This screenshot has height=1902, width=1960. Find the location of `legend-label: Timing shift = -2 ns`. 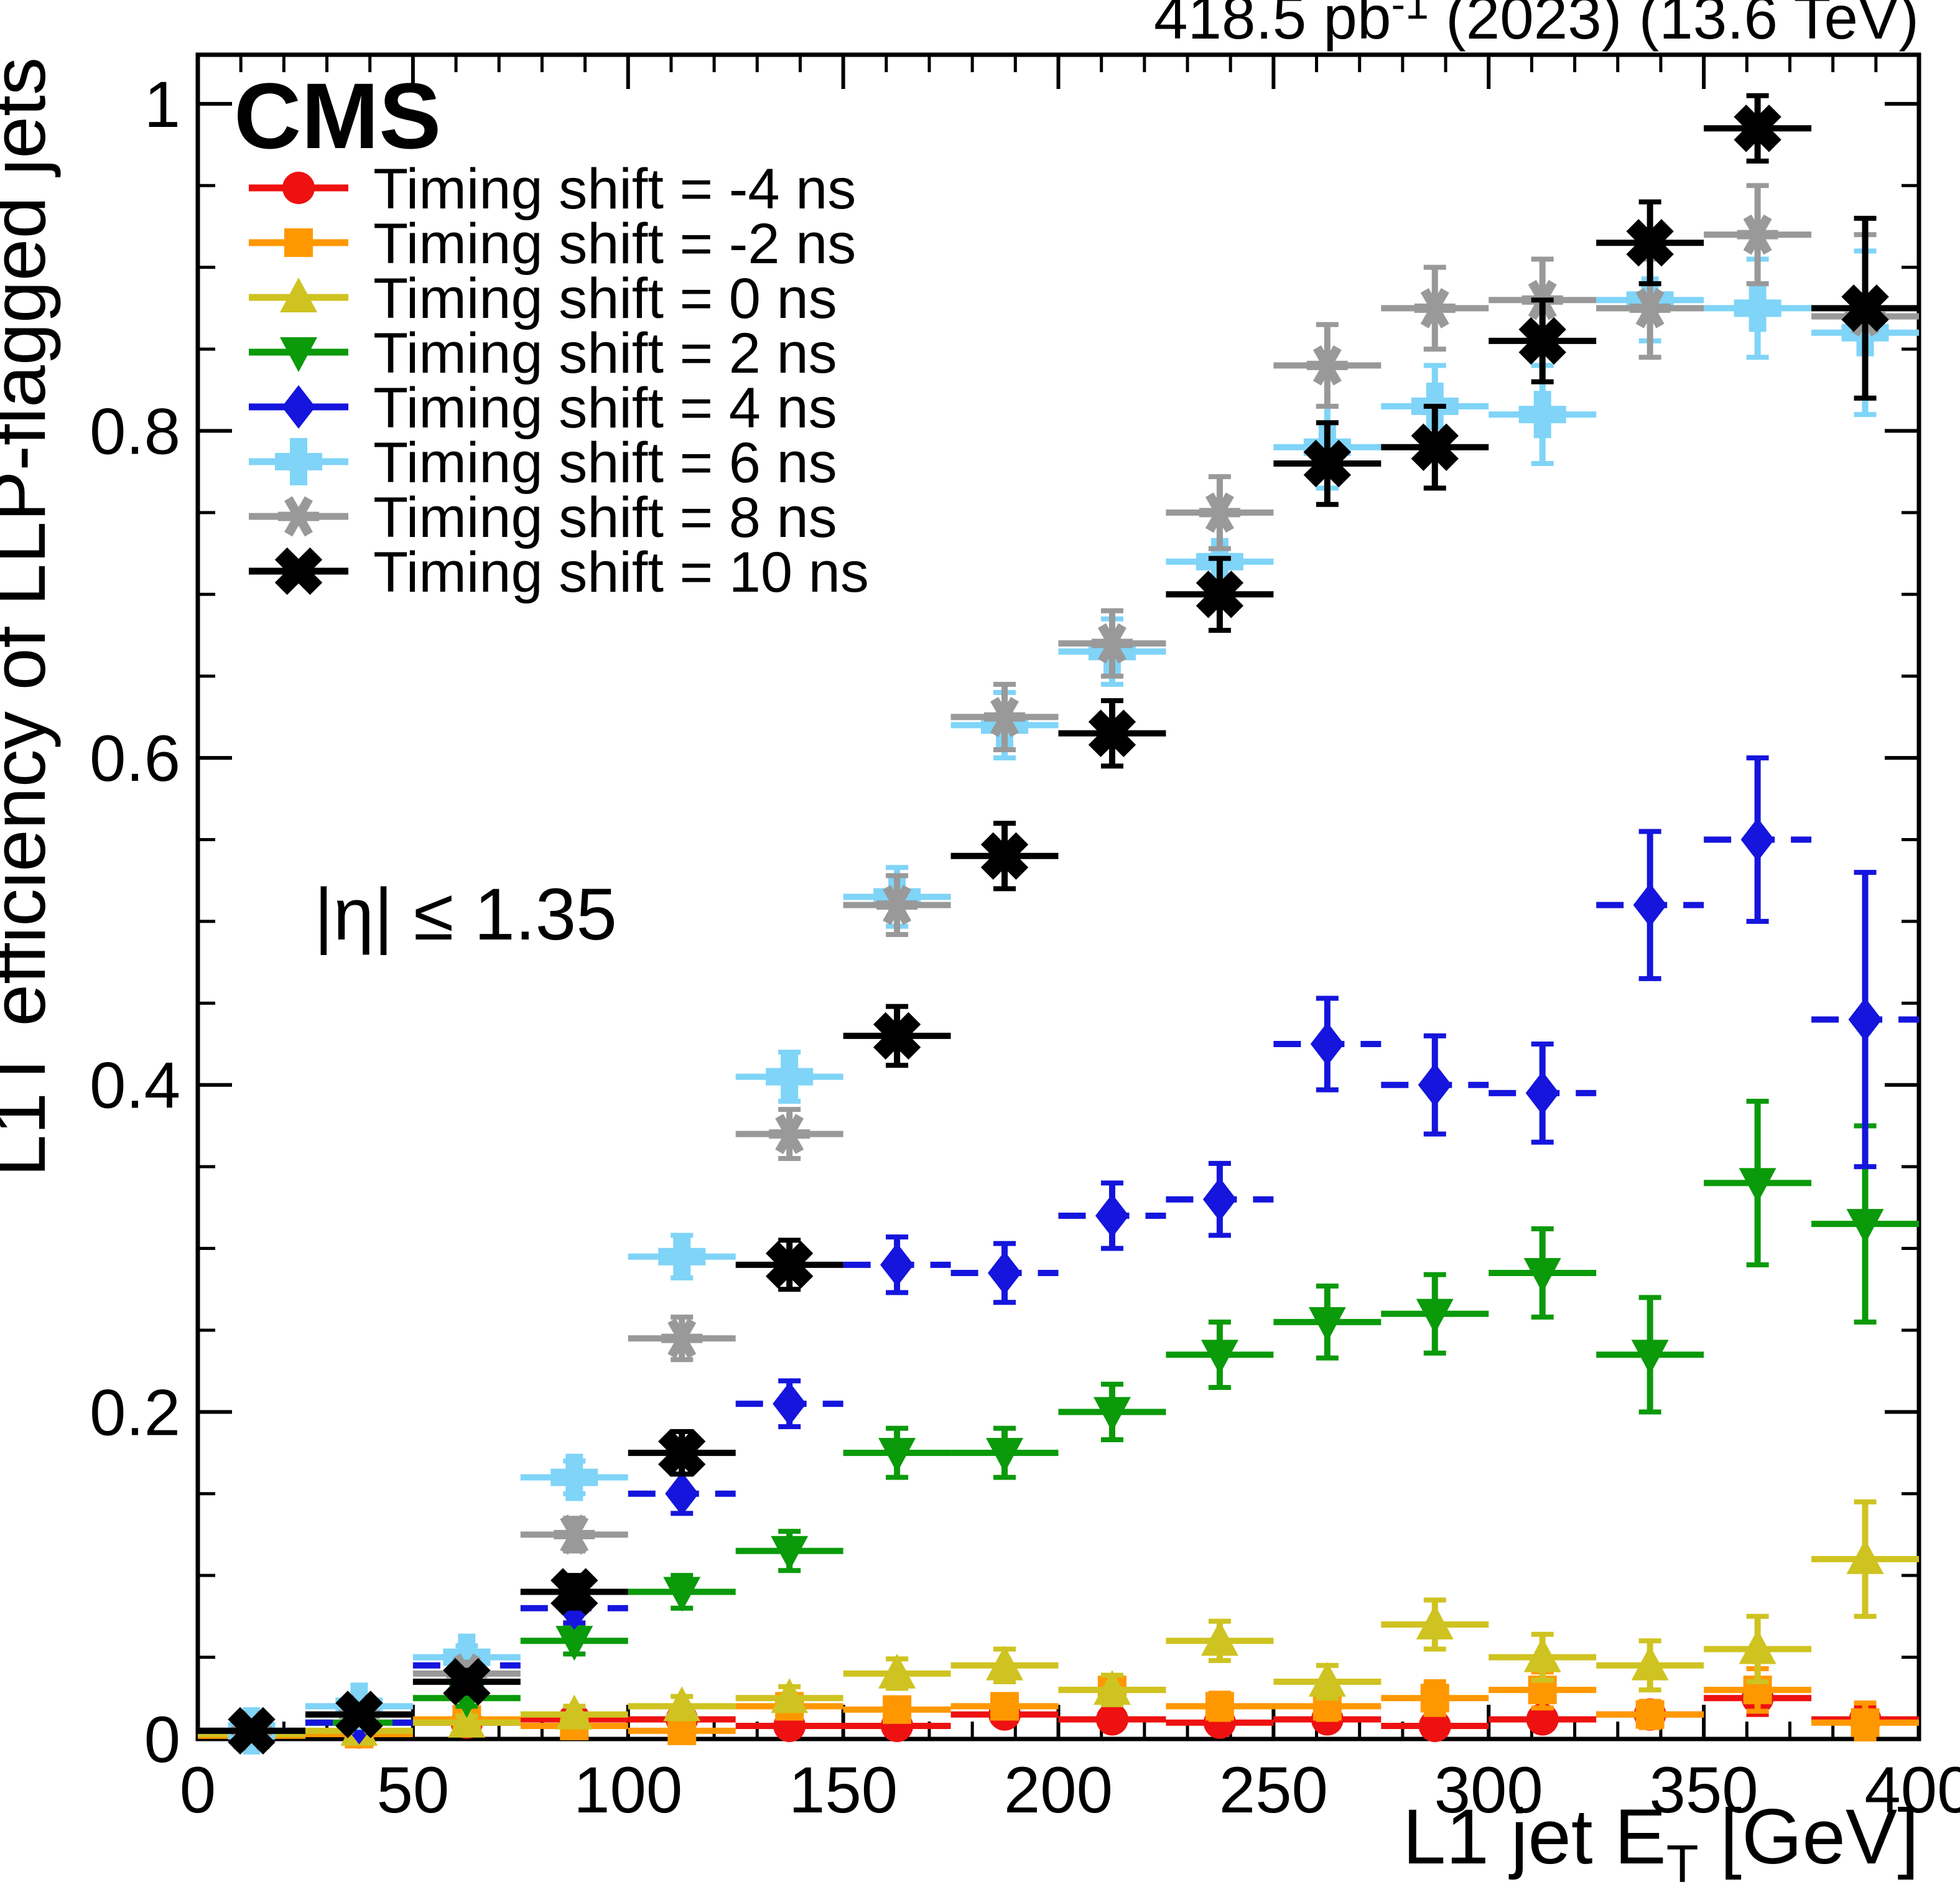

legend-label: Timing shift = -2 ns is located at coordinates (614, 244).